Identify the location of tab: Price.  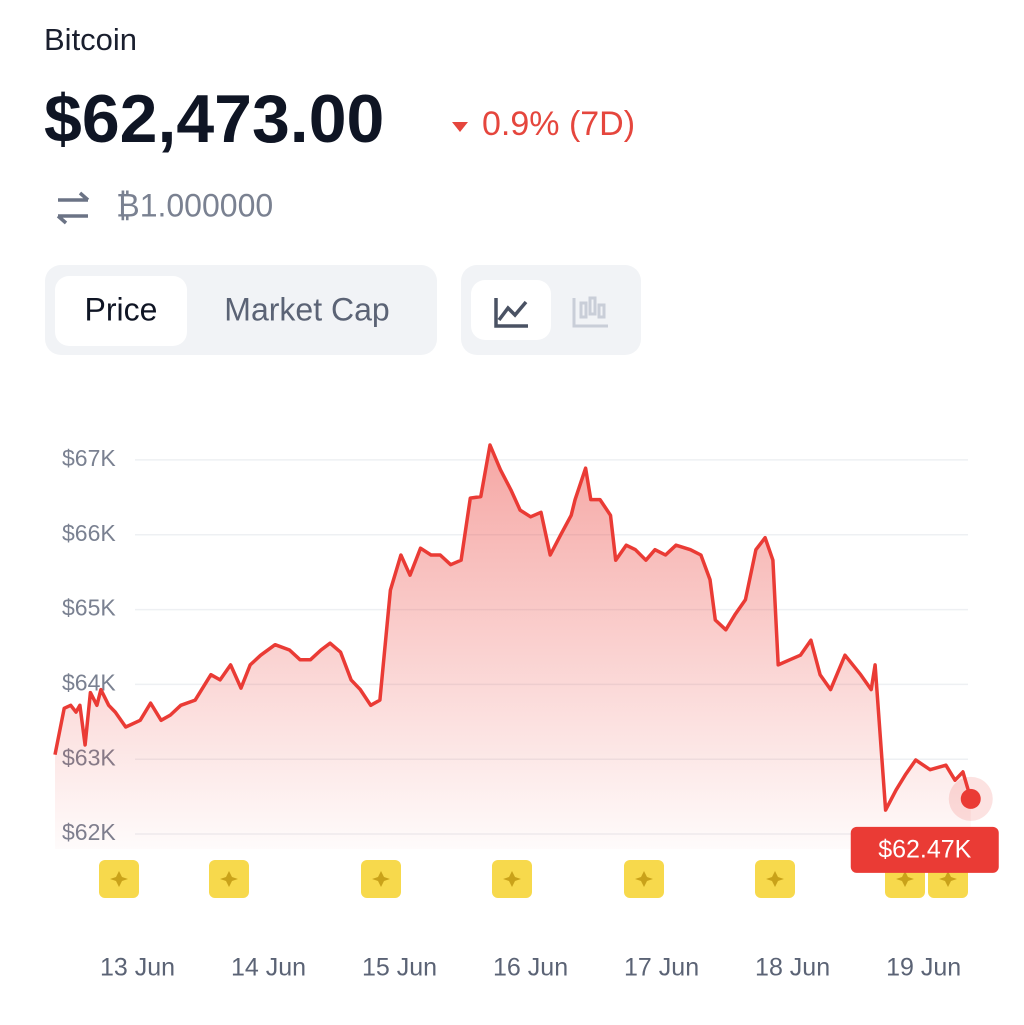
(121, 309).